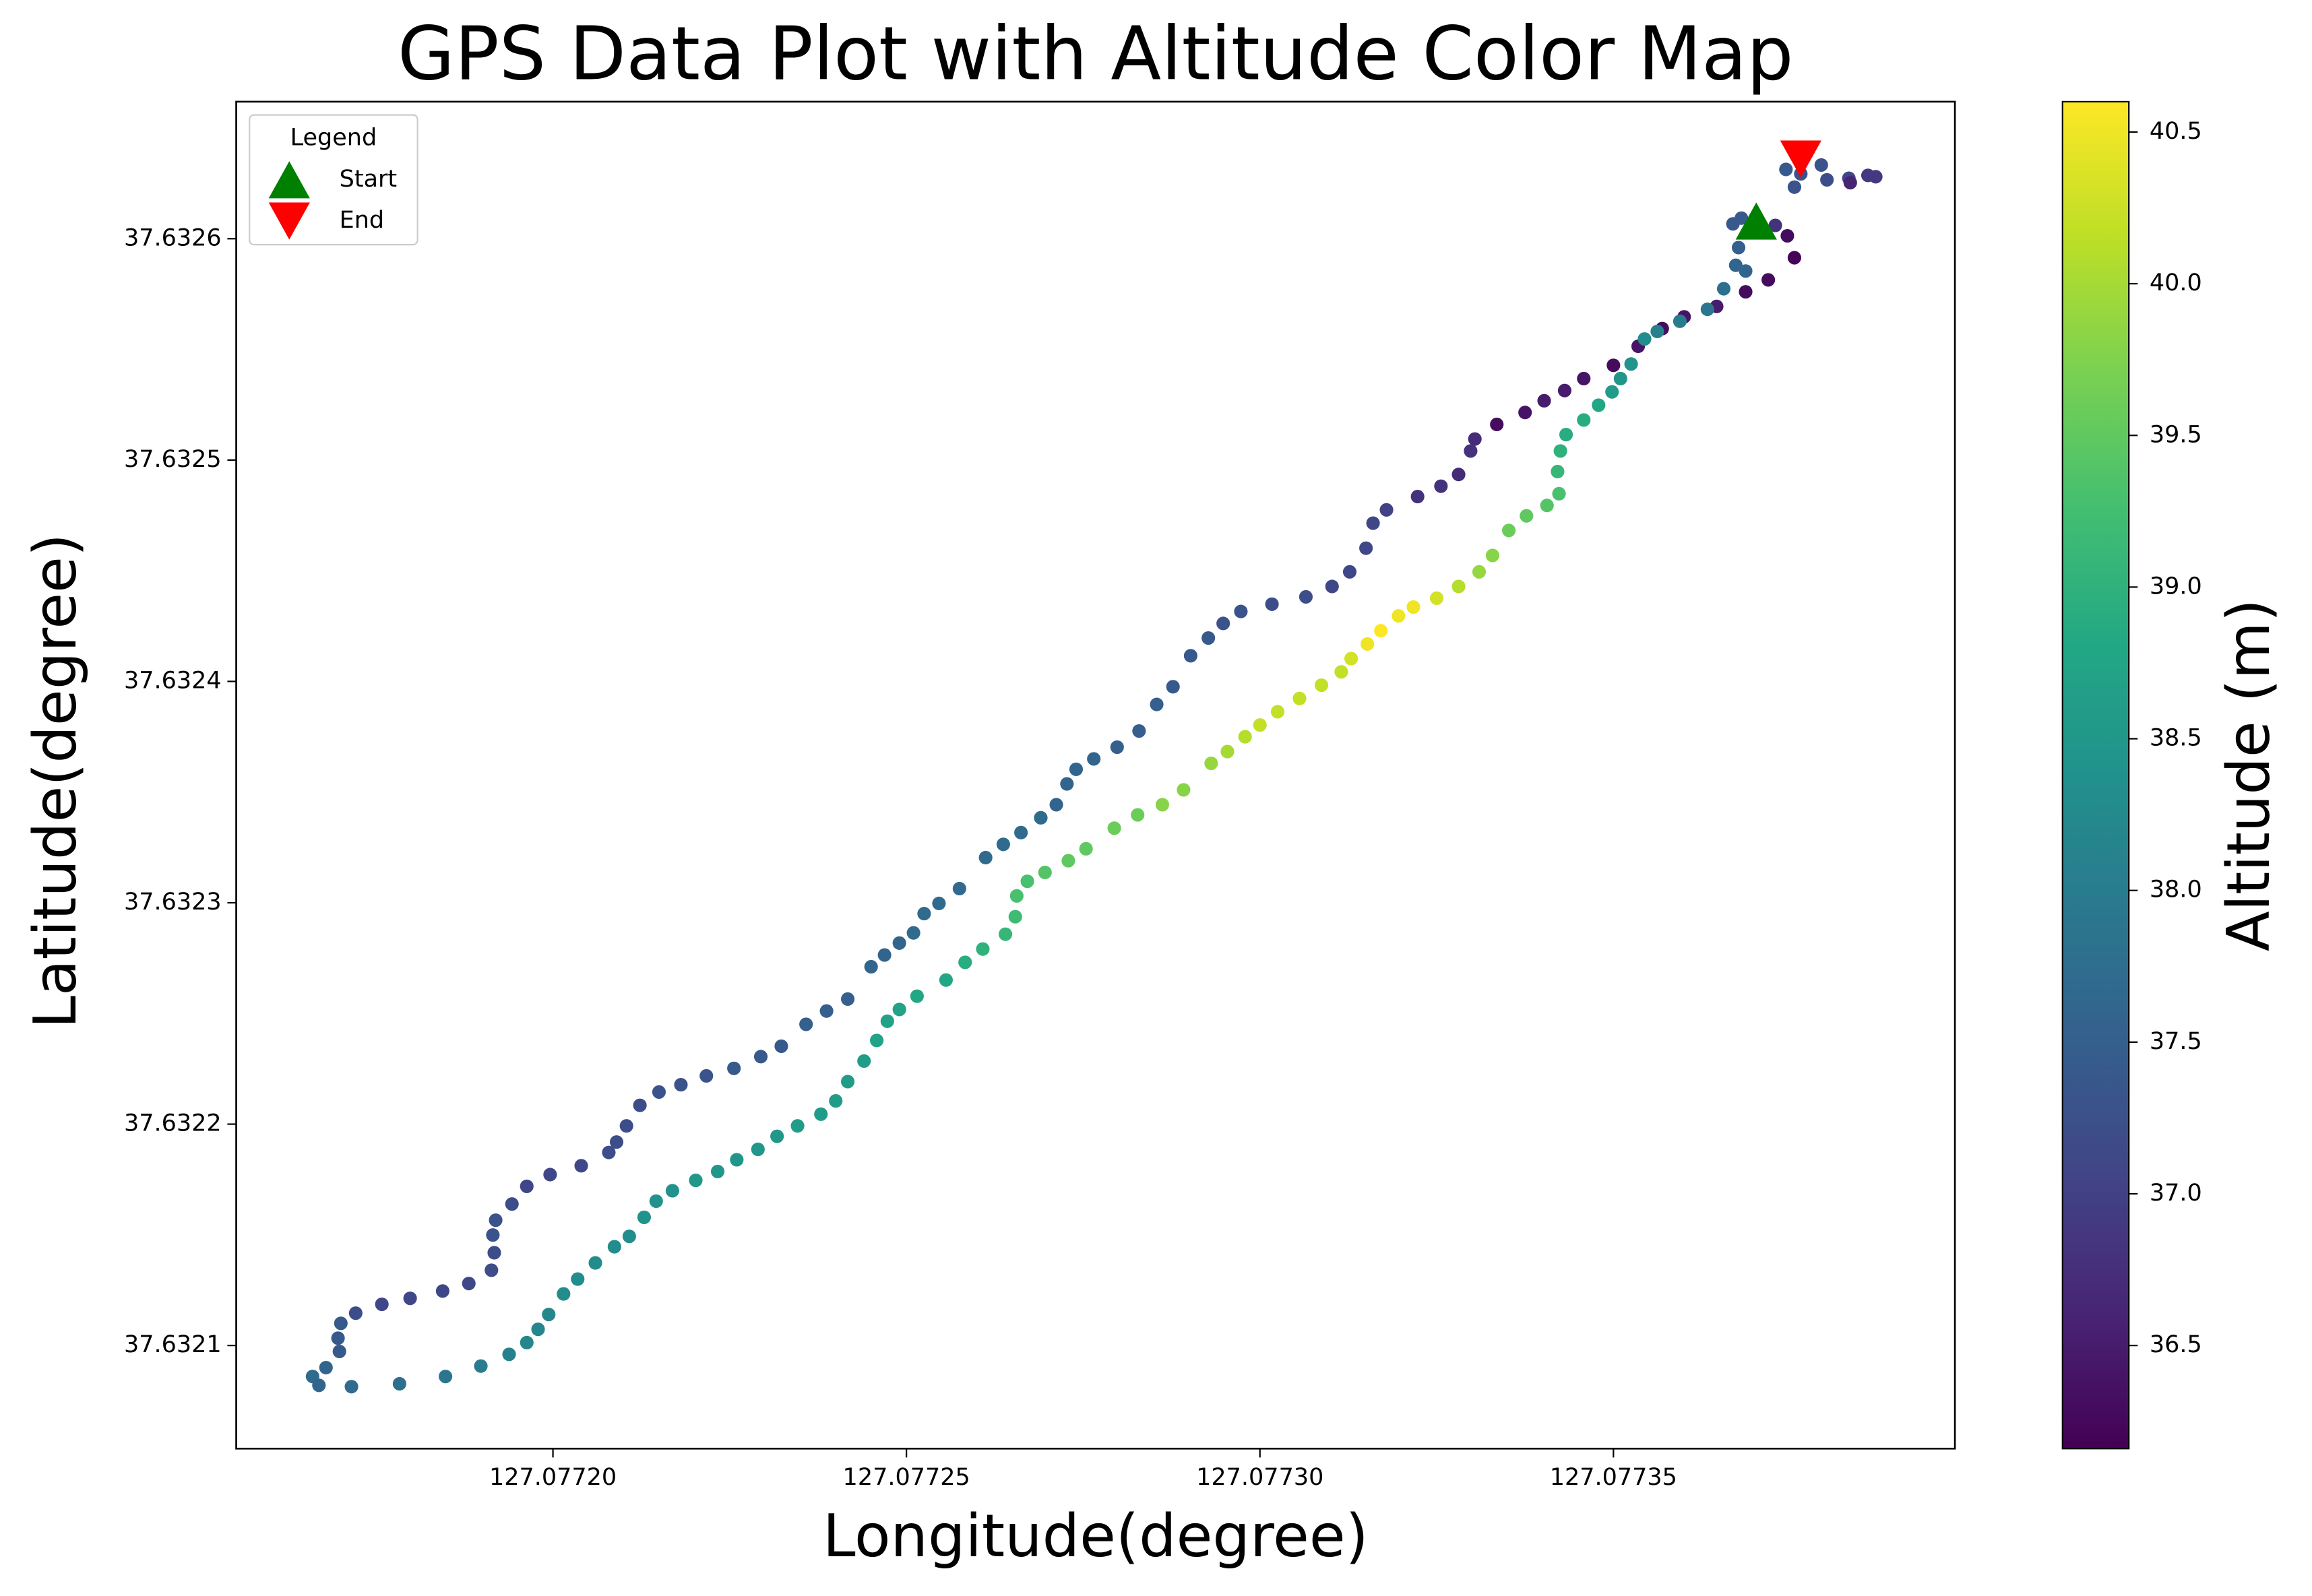 Image resolution: width=2312 pixels, height=1596 pixels. I want to click on y-tick-label: 37.6325, so click(173, 459).